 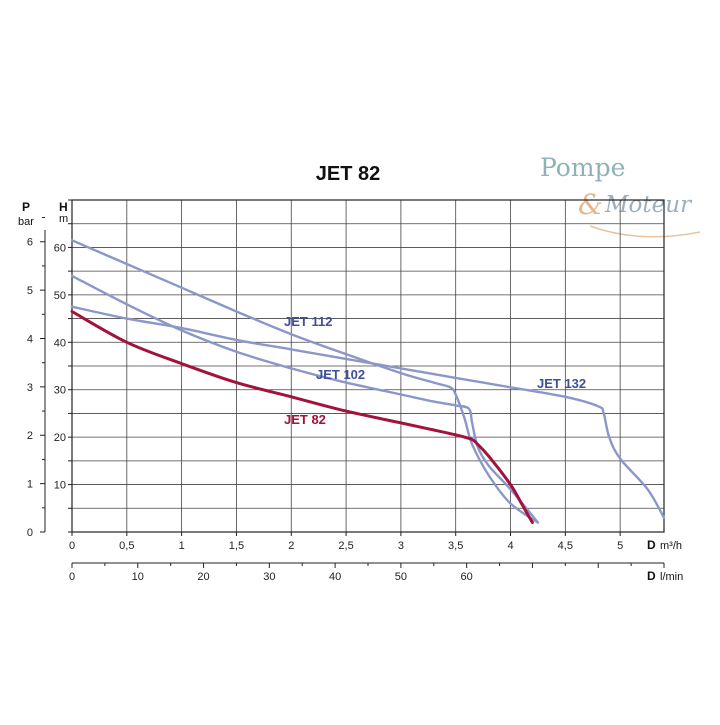 I want to click on brand-logo: Pompe & Moteur, so click(x=620, y=195).